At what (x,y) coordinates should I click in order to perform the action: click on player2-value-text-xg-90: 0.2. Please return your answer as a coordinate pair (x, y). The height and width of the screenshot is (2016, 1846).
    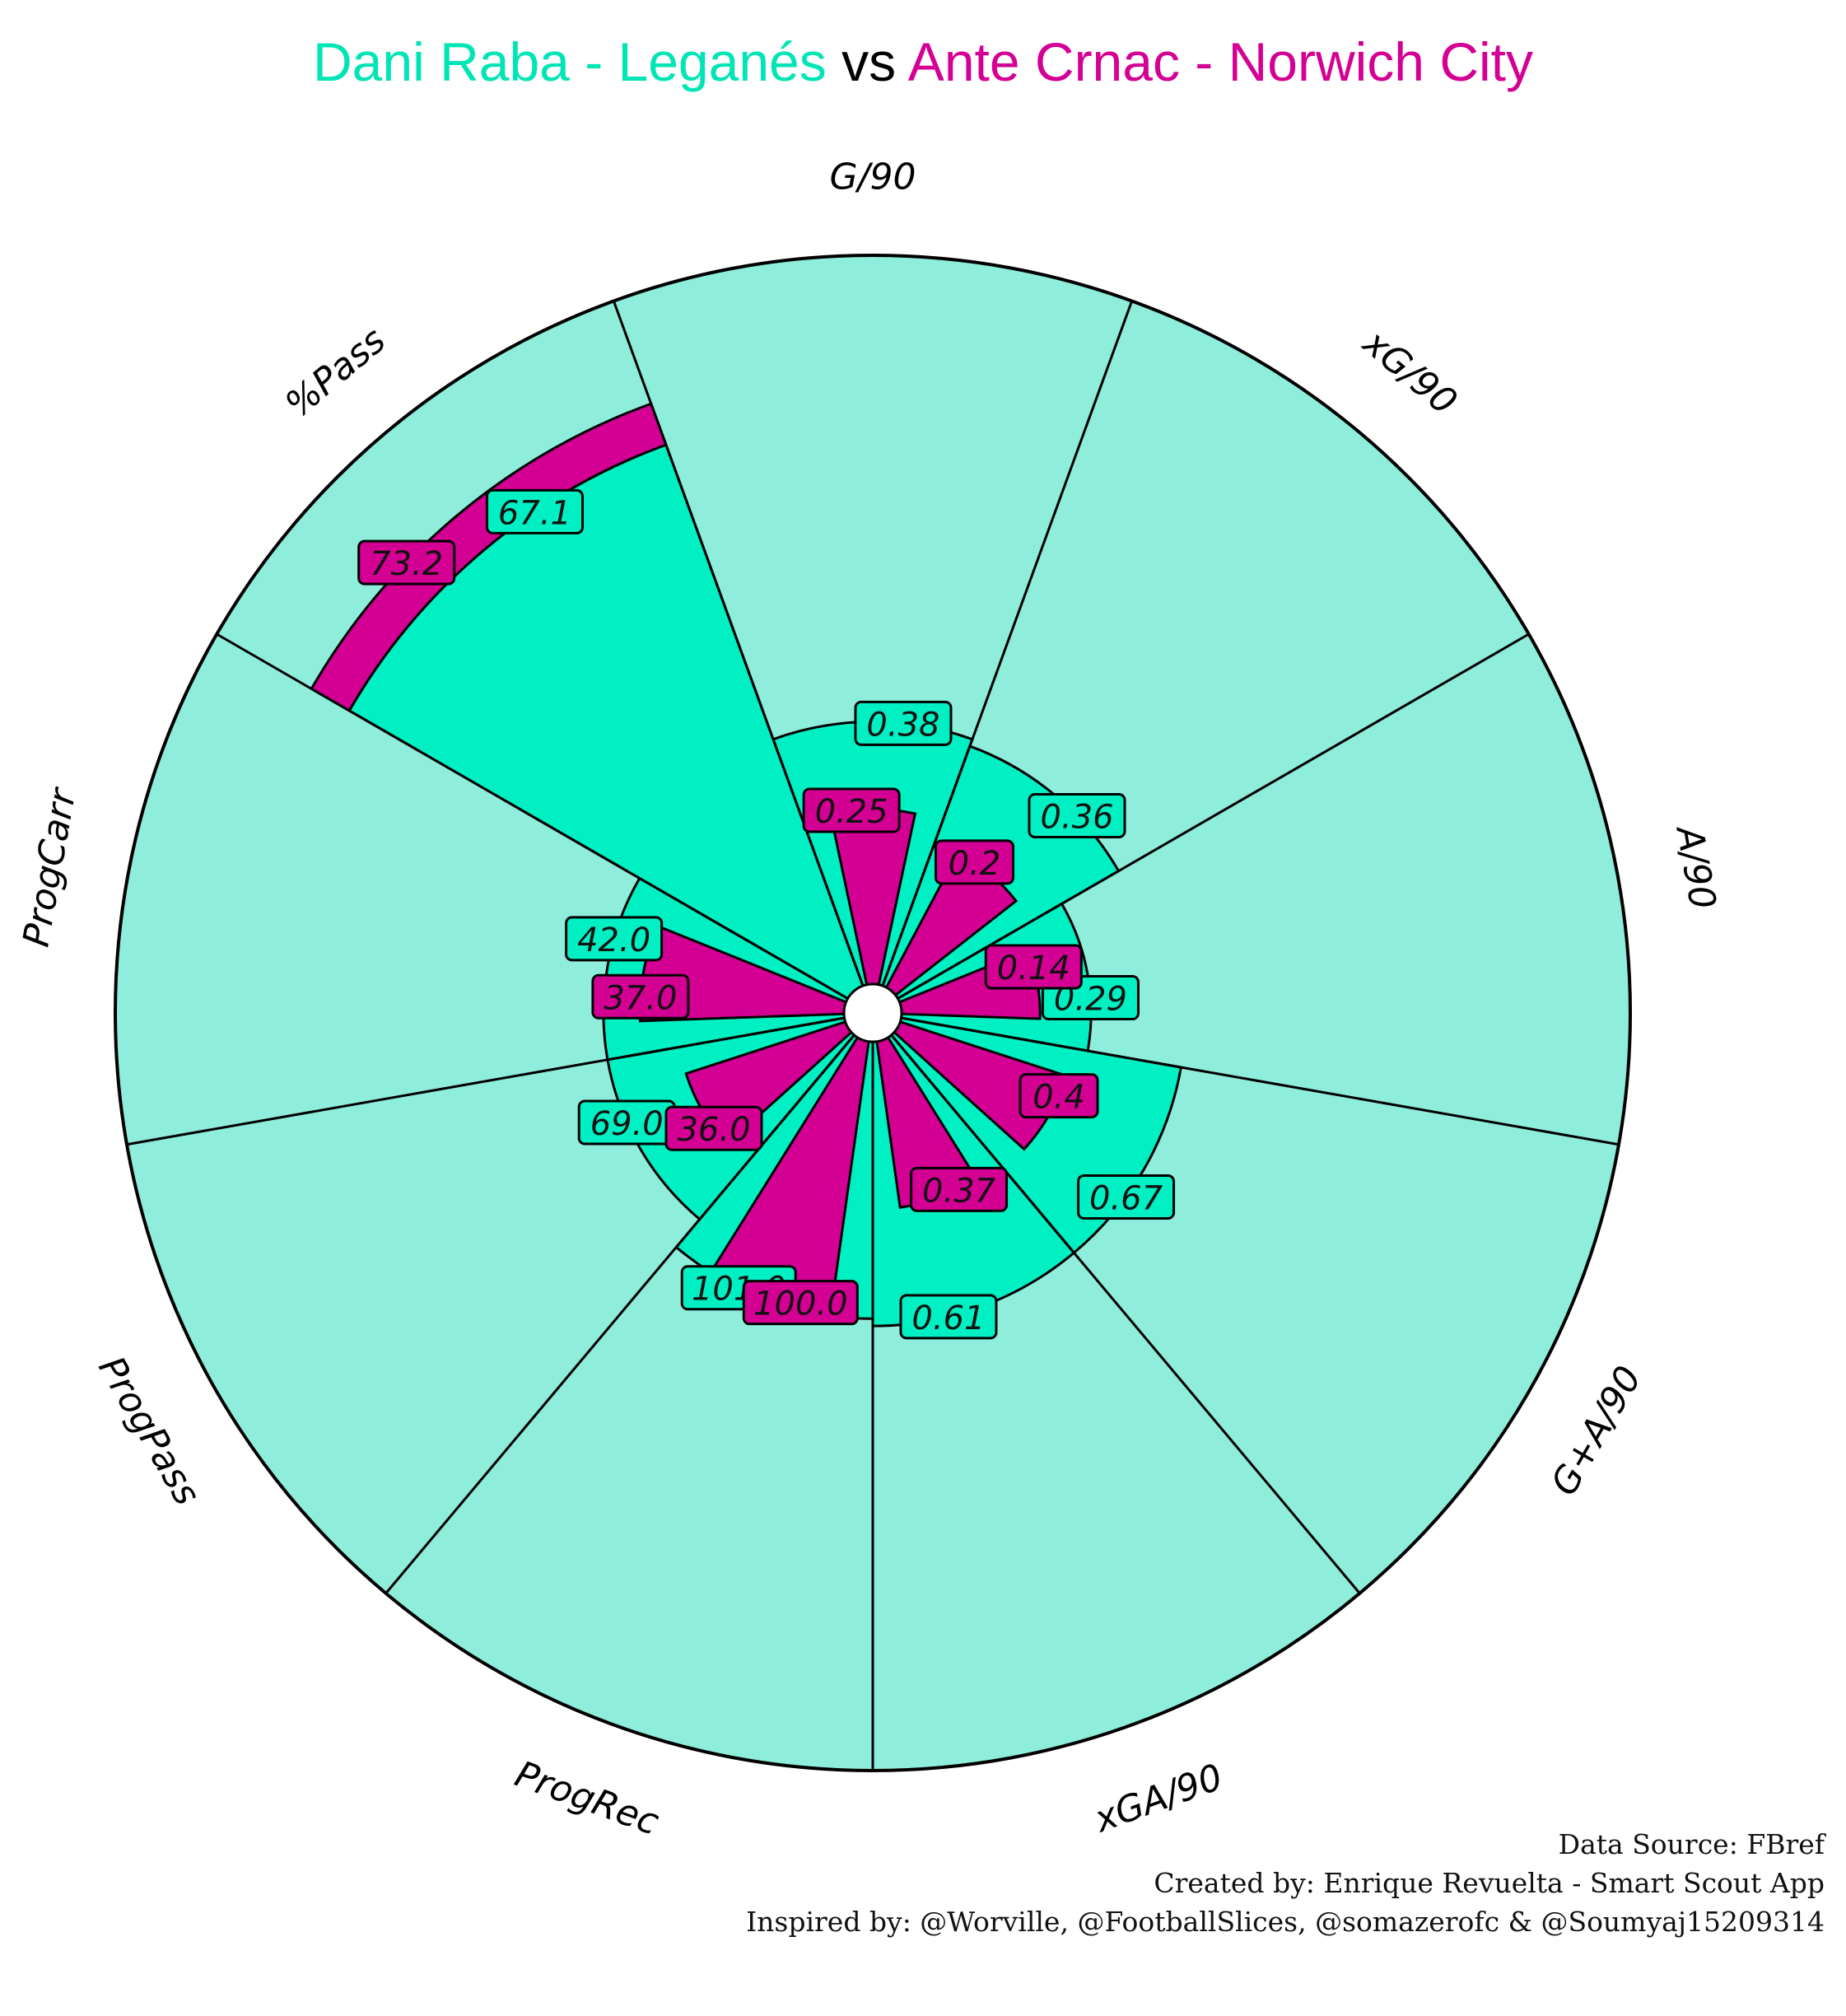
    Looking at the image, I should click on (975, 864).